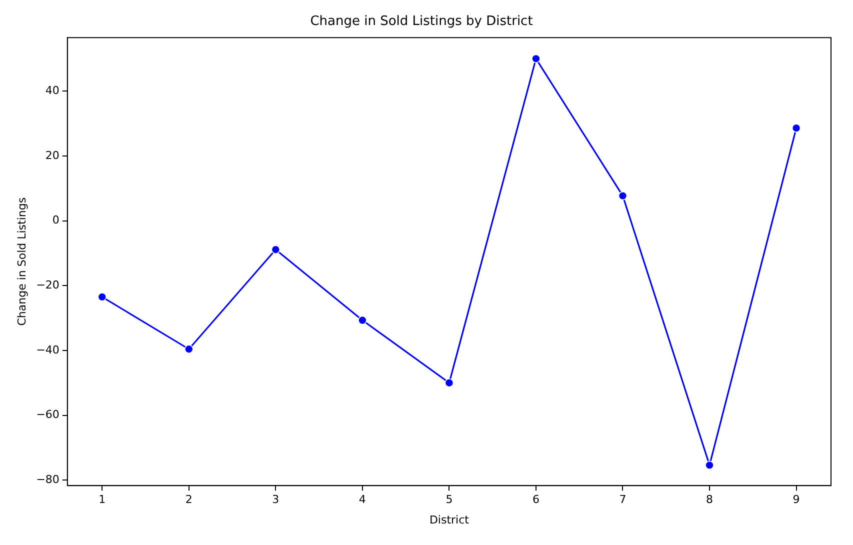 The height and width of the screenshot is (545, 853). What do you see at coordinates (56, 220) in the screenshot?
I see `y-tick-label: 0` at bounding box center [56, 220].